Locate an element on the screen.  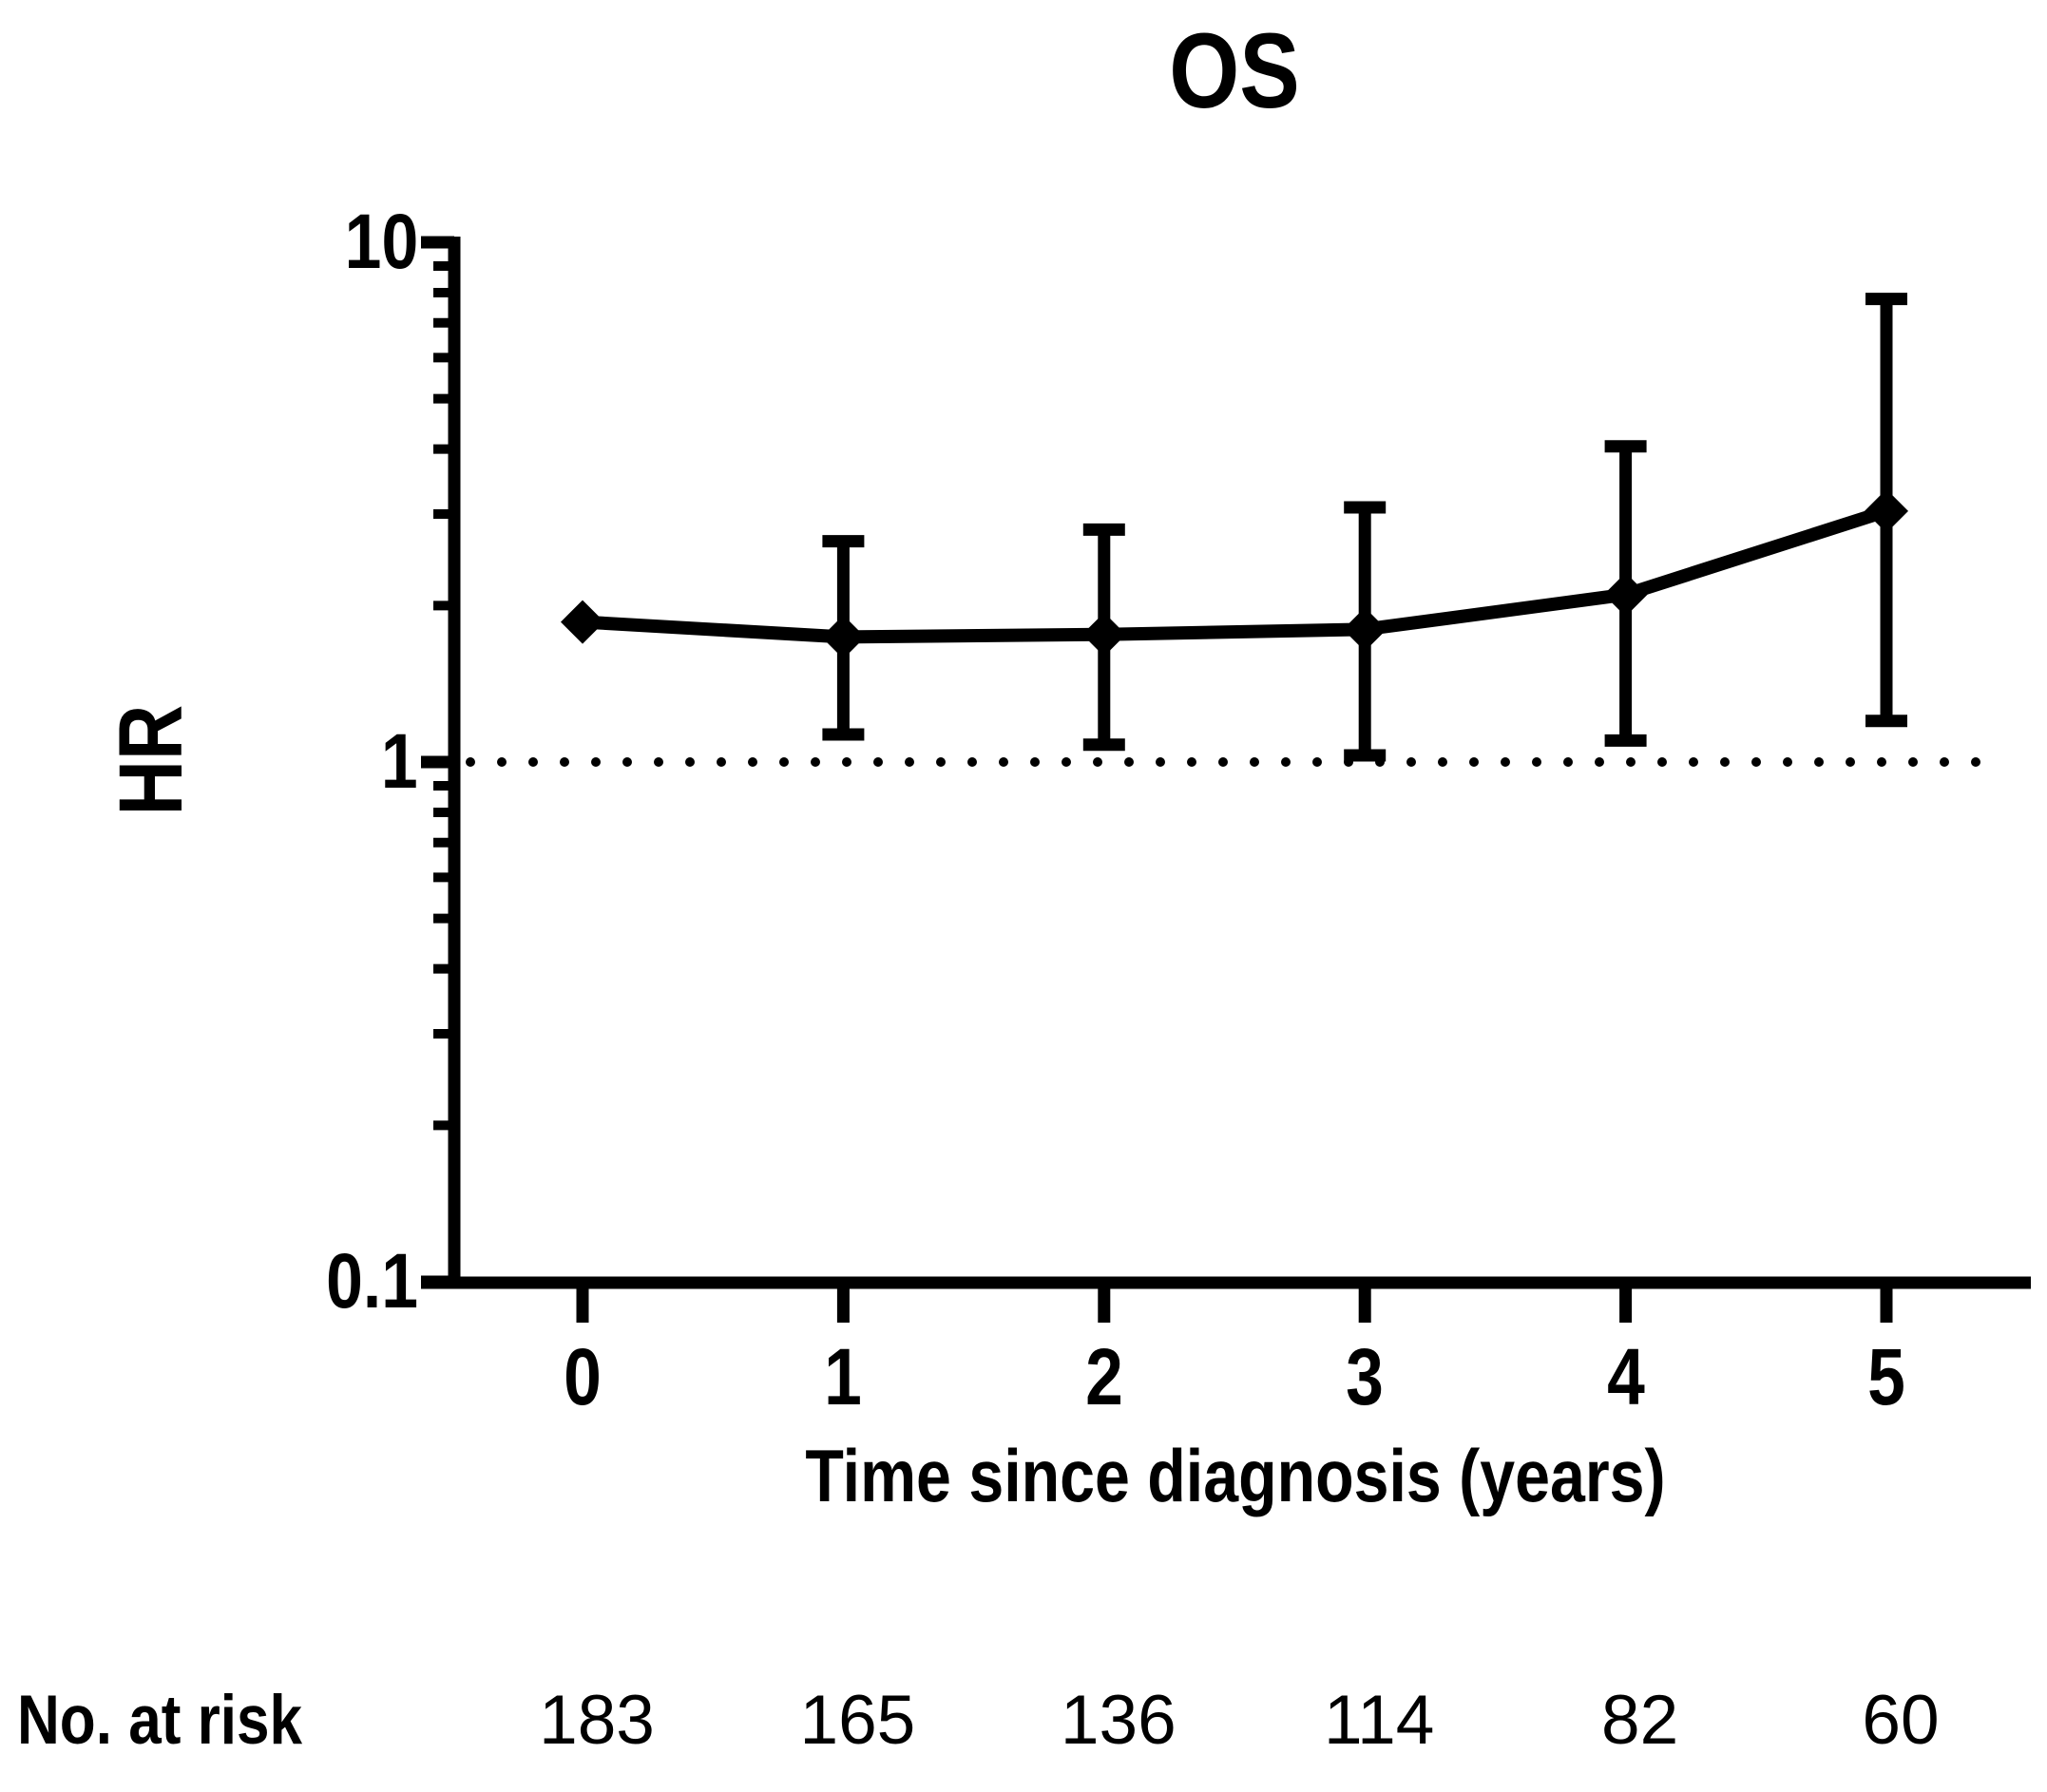
risk-count: 183 is located at coordinates (597, 1720).